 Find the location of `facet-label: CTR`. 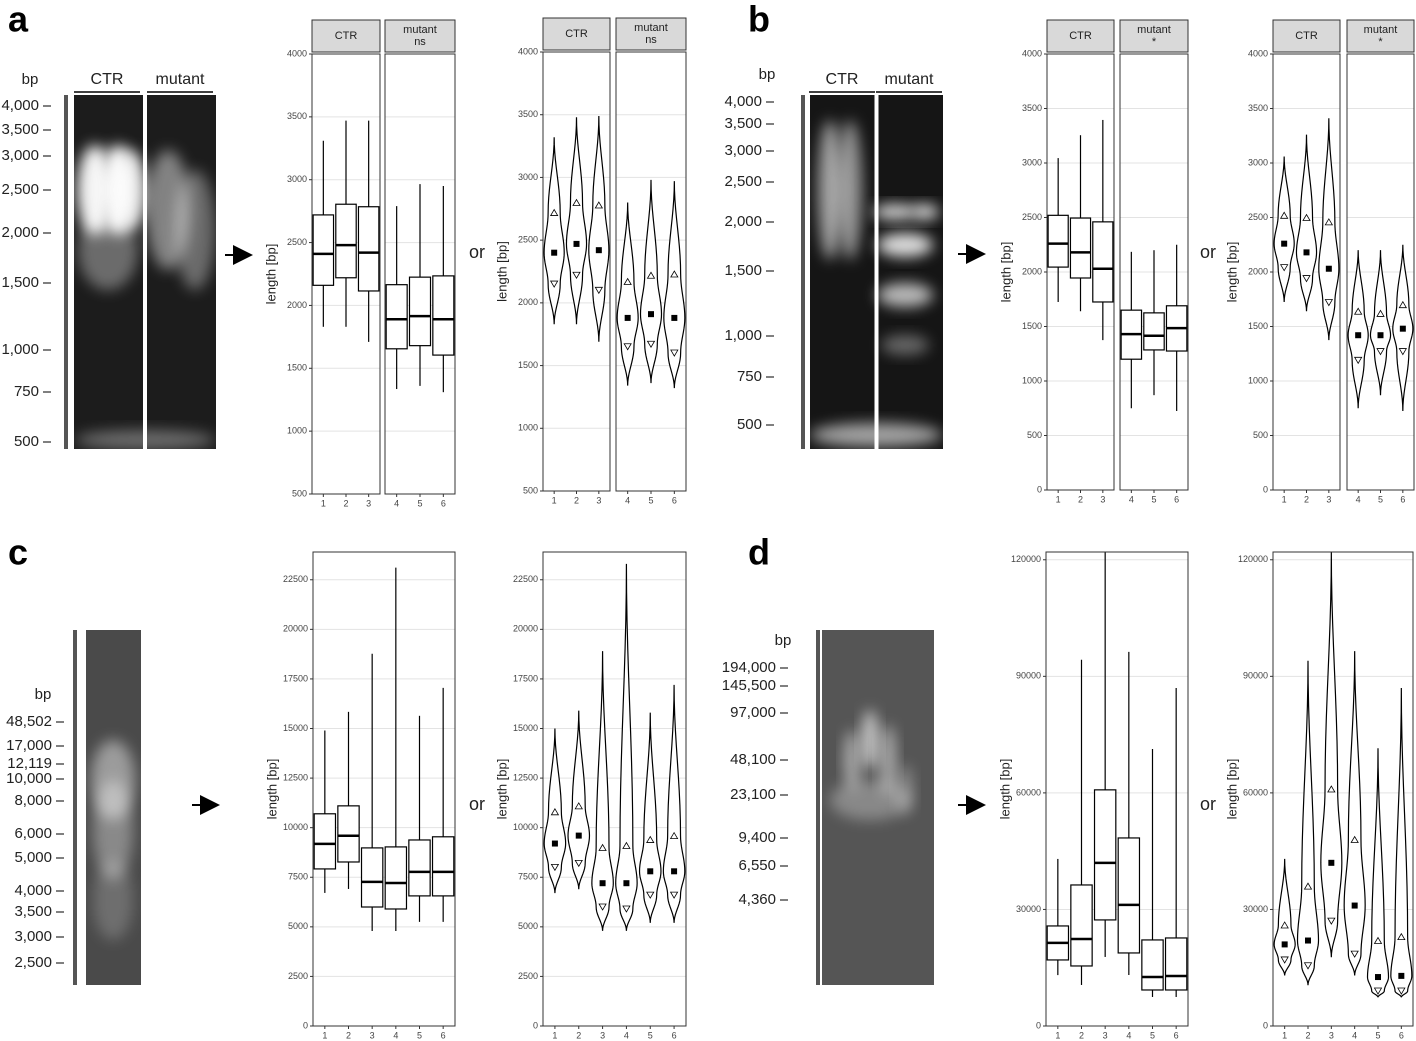

facet-label: CTR is located at coordinates (346, 36).